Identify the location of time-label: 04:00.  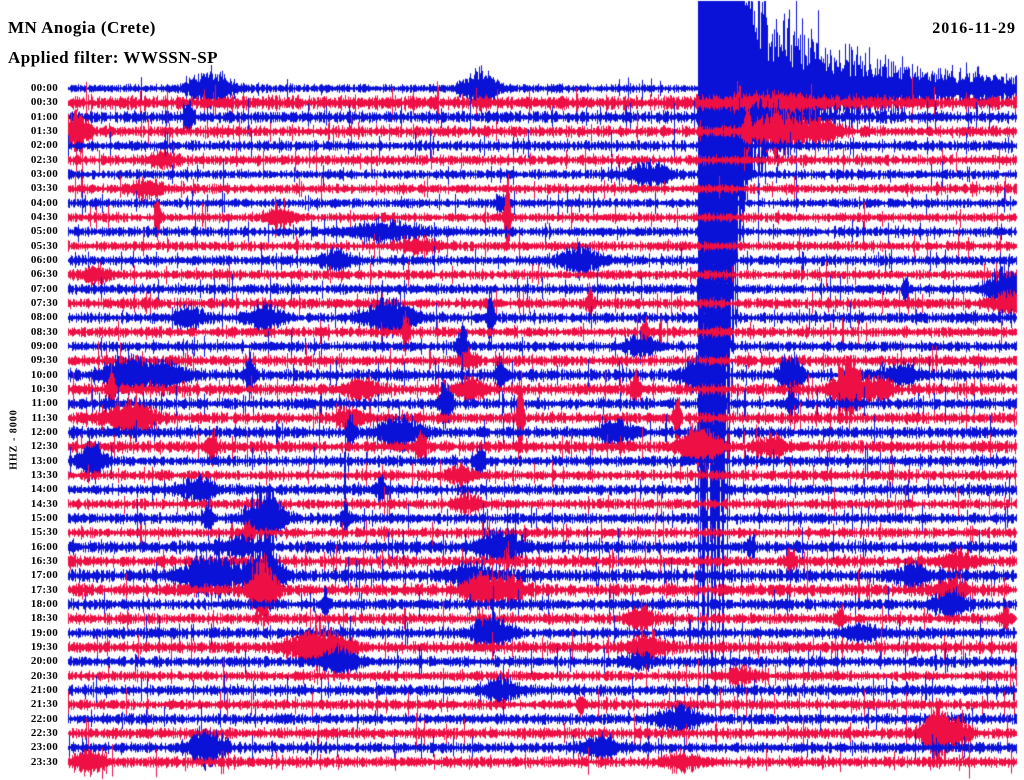
(44, 202).